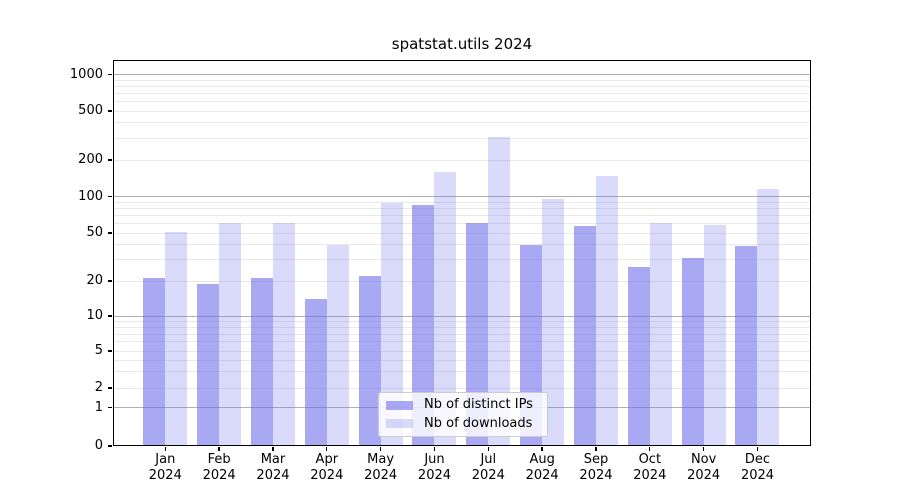 This screenshot has width=900, height=500. What do you see at coordinates (381, 459) in the screenshot?
I see `x-tick-month: May` at bounding box center [381, 459].